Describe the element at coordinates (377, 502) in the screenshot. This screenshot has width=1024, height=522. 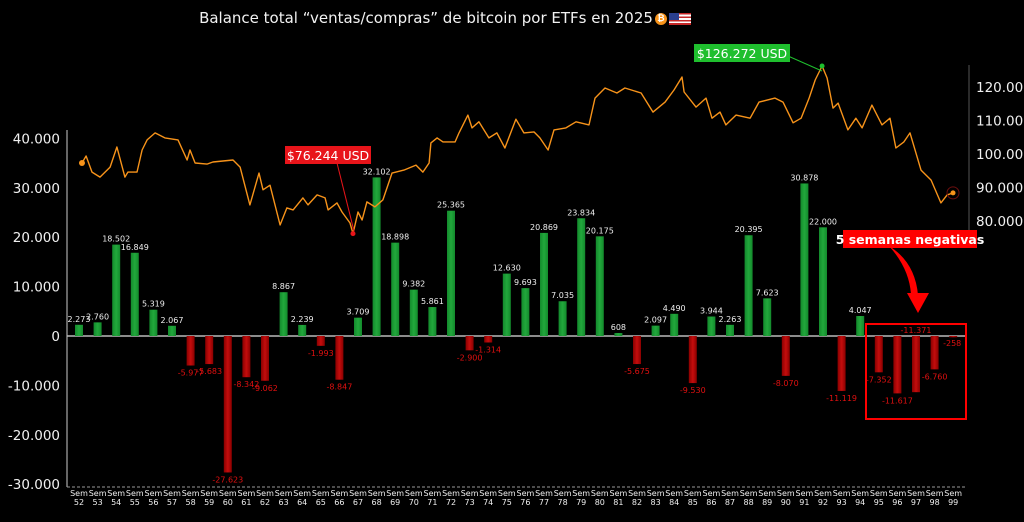
I see `x-tick-label: 68` at that location.